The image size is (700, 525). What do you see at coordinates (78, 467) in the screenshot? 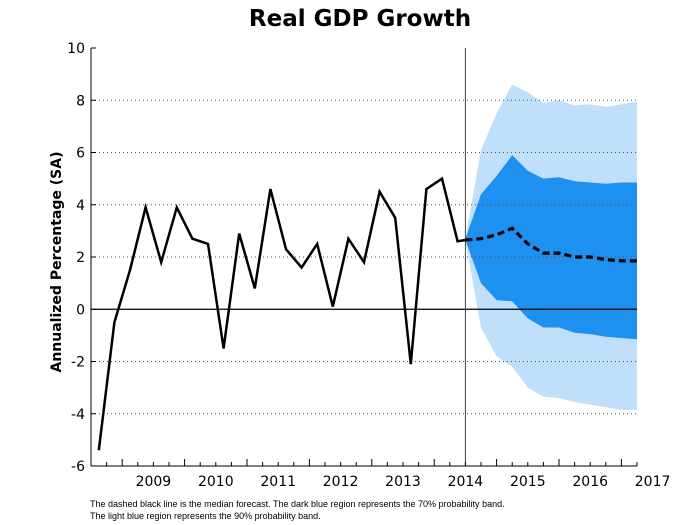
I see `y-tick-label: -6` at bounding box center [78, 467].